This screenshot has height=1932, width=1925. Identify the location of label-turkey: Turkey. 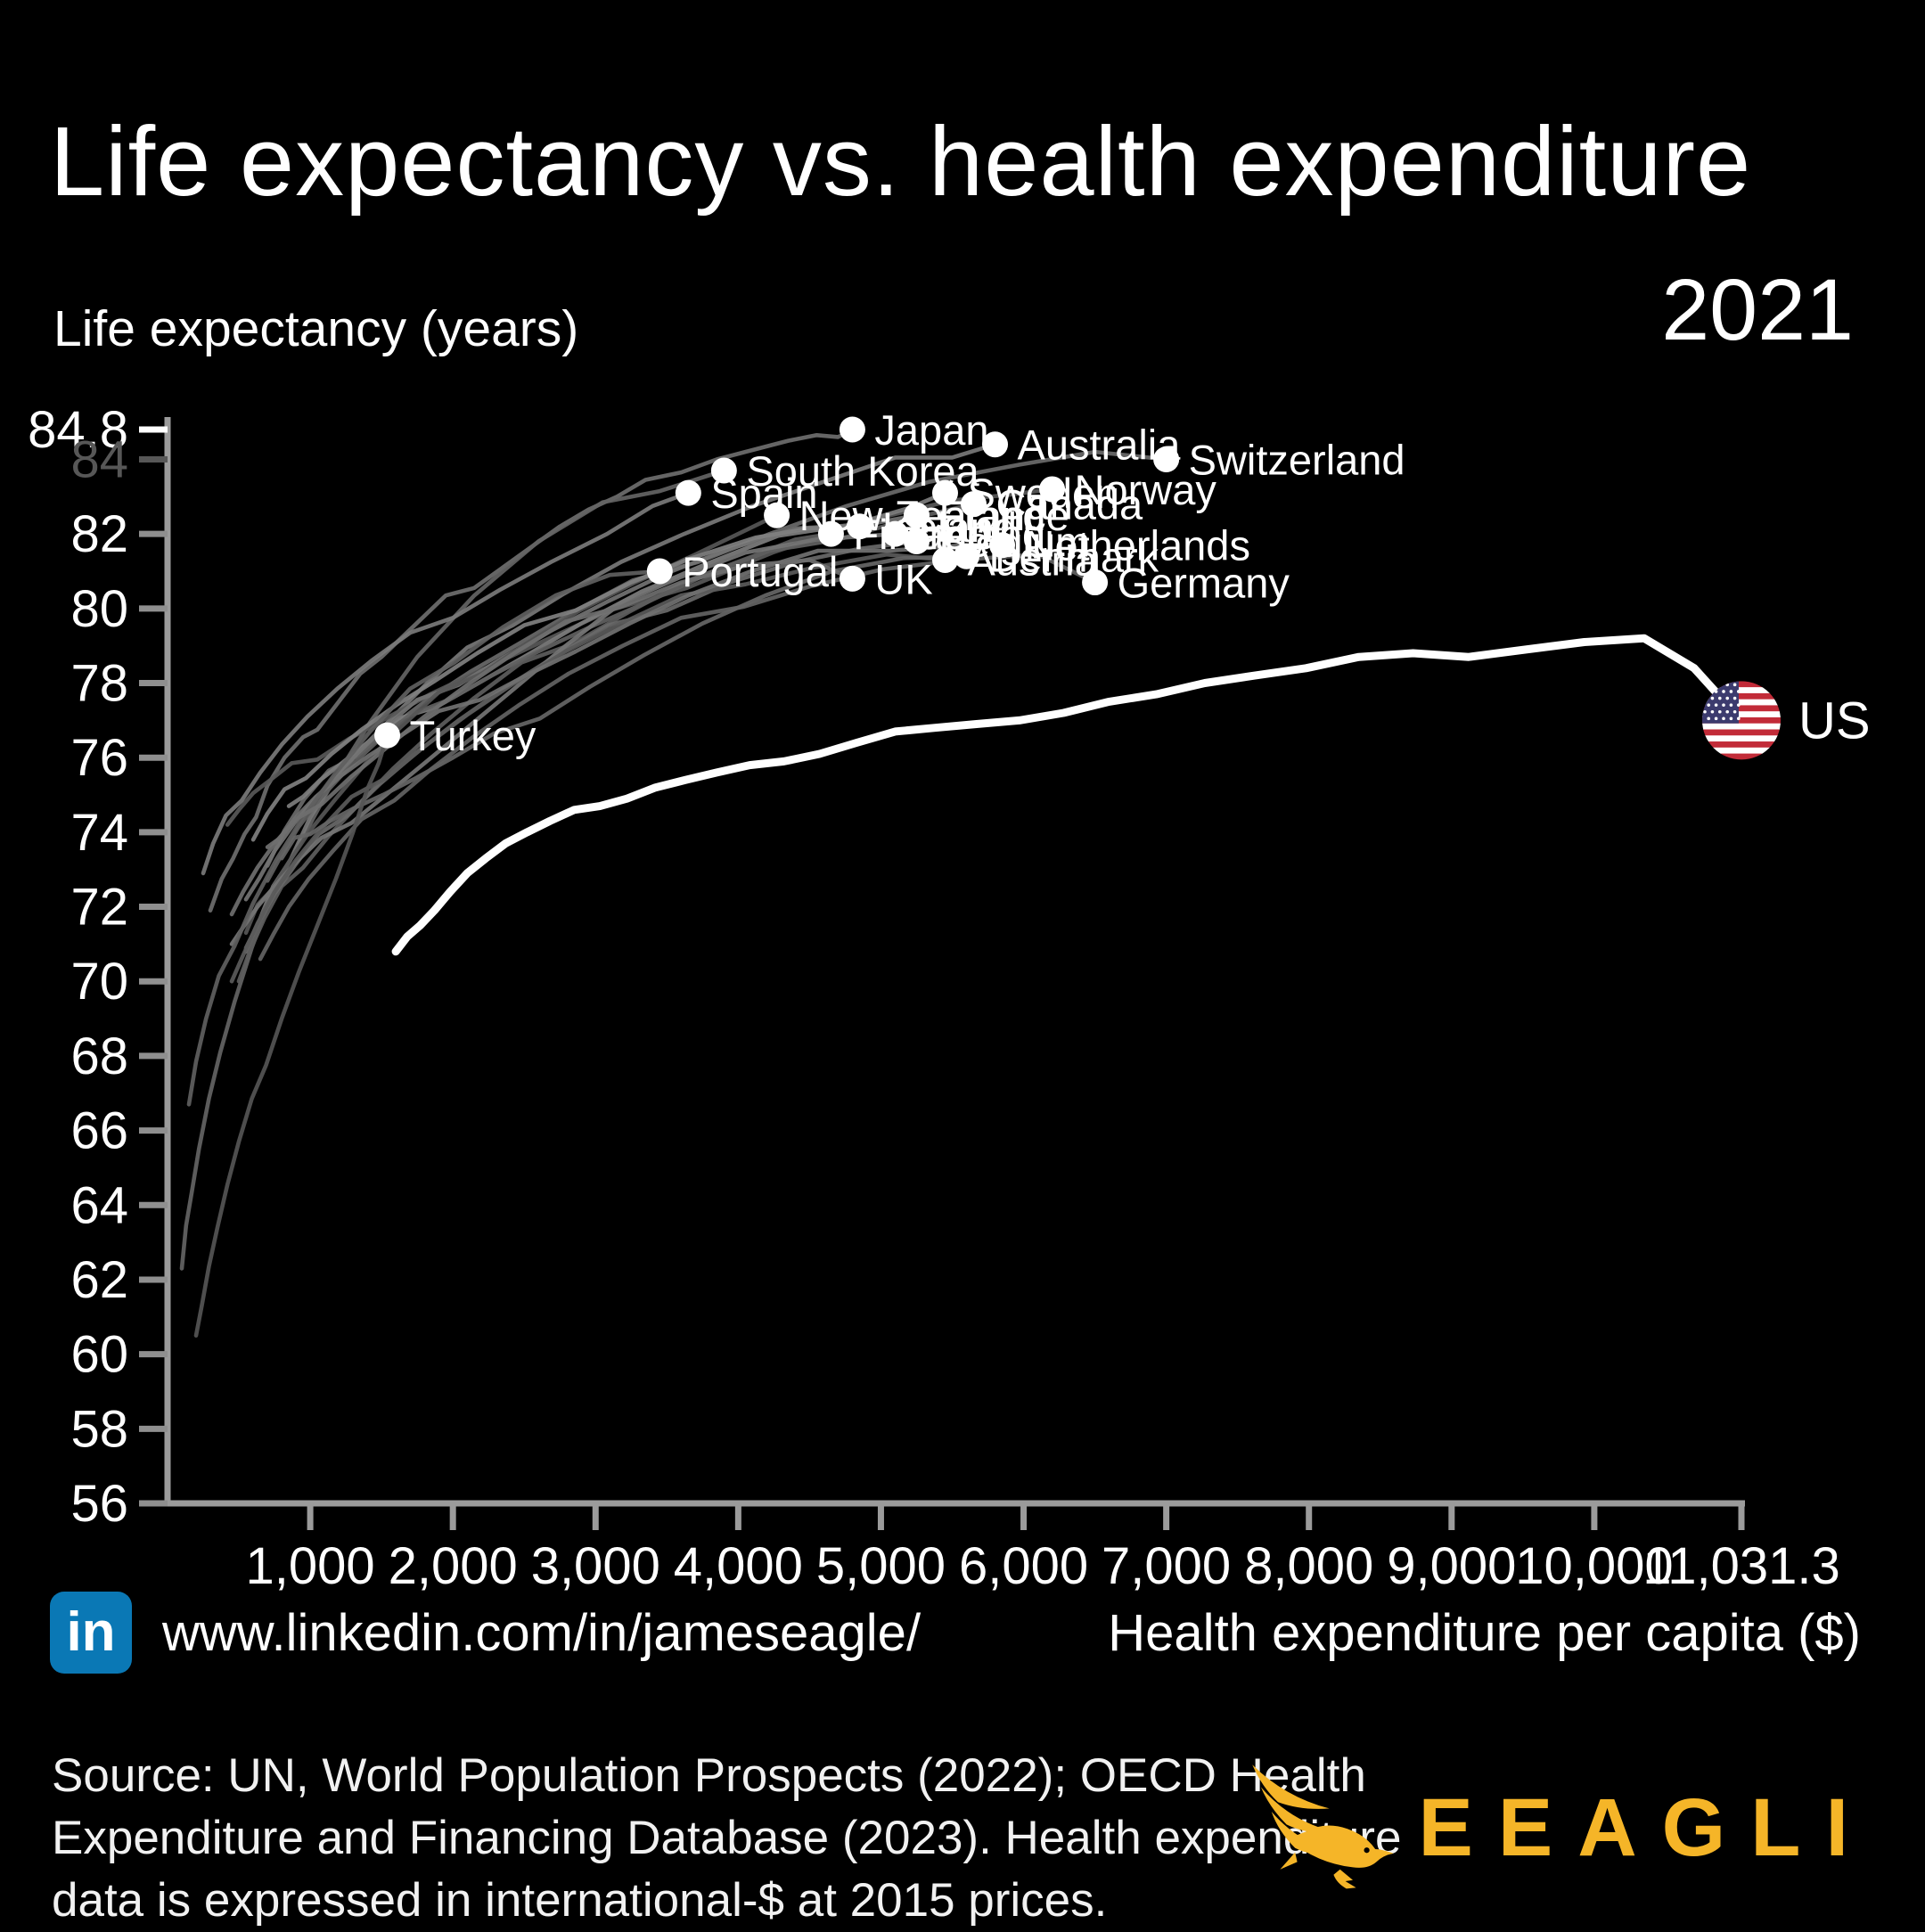
(473, 735).